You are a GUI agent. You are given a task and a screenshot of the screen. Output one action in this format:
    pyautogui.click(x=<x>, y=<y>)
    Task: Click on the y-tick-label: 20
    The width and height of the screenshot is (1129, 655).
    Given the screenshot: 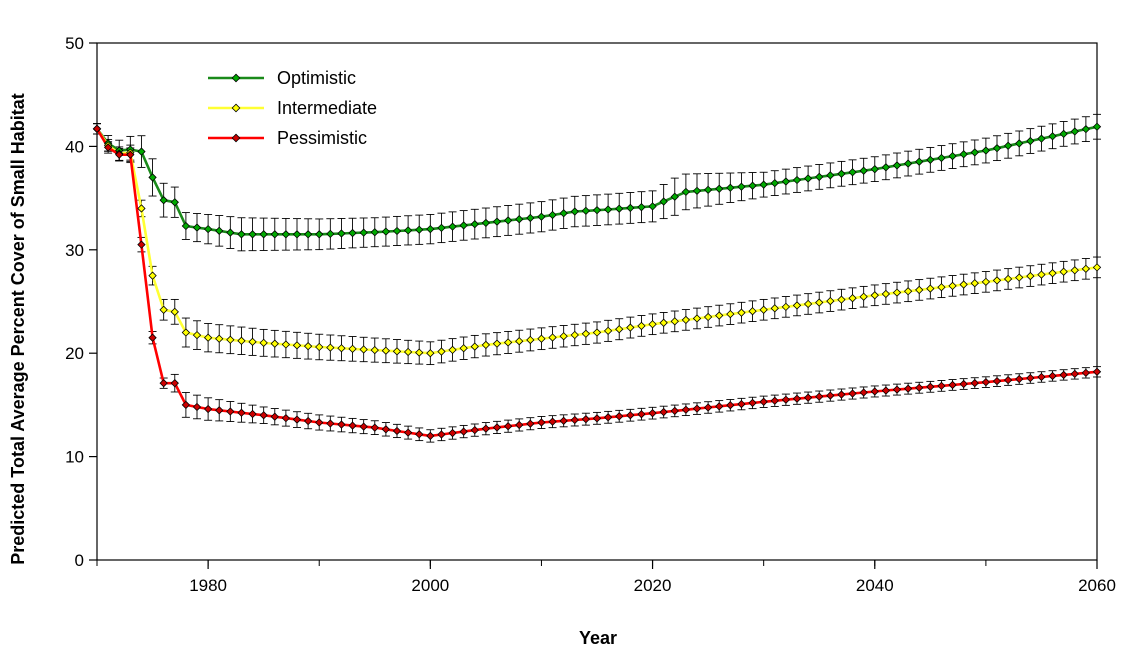 What is the action you would take?
    pyautogui.click(x=74, y=353)
    